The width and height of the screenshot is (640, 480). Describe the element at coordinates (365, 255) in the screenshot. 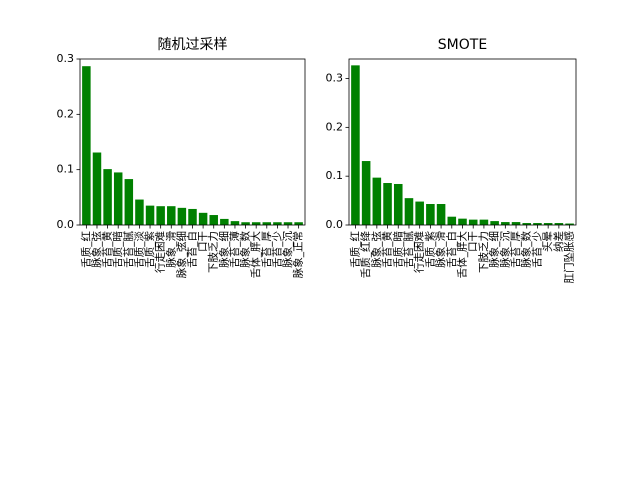

I see `category-label: 舌质_红绛` at that location.